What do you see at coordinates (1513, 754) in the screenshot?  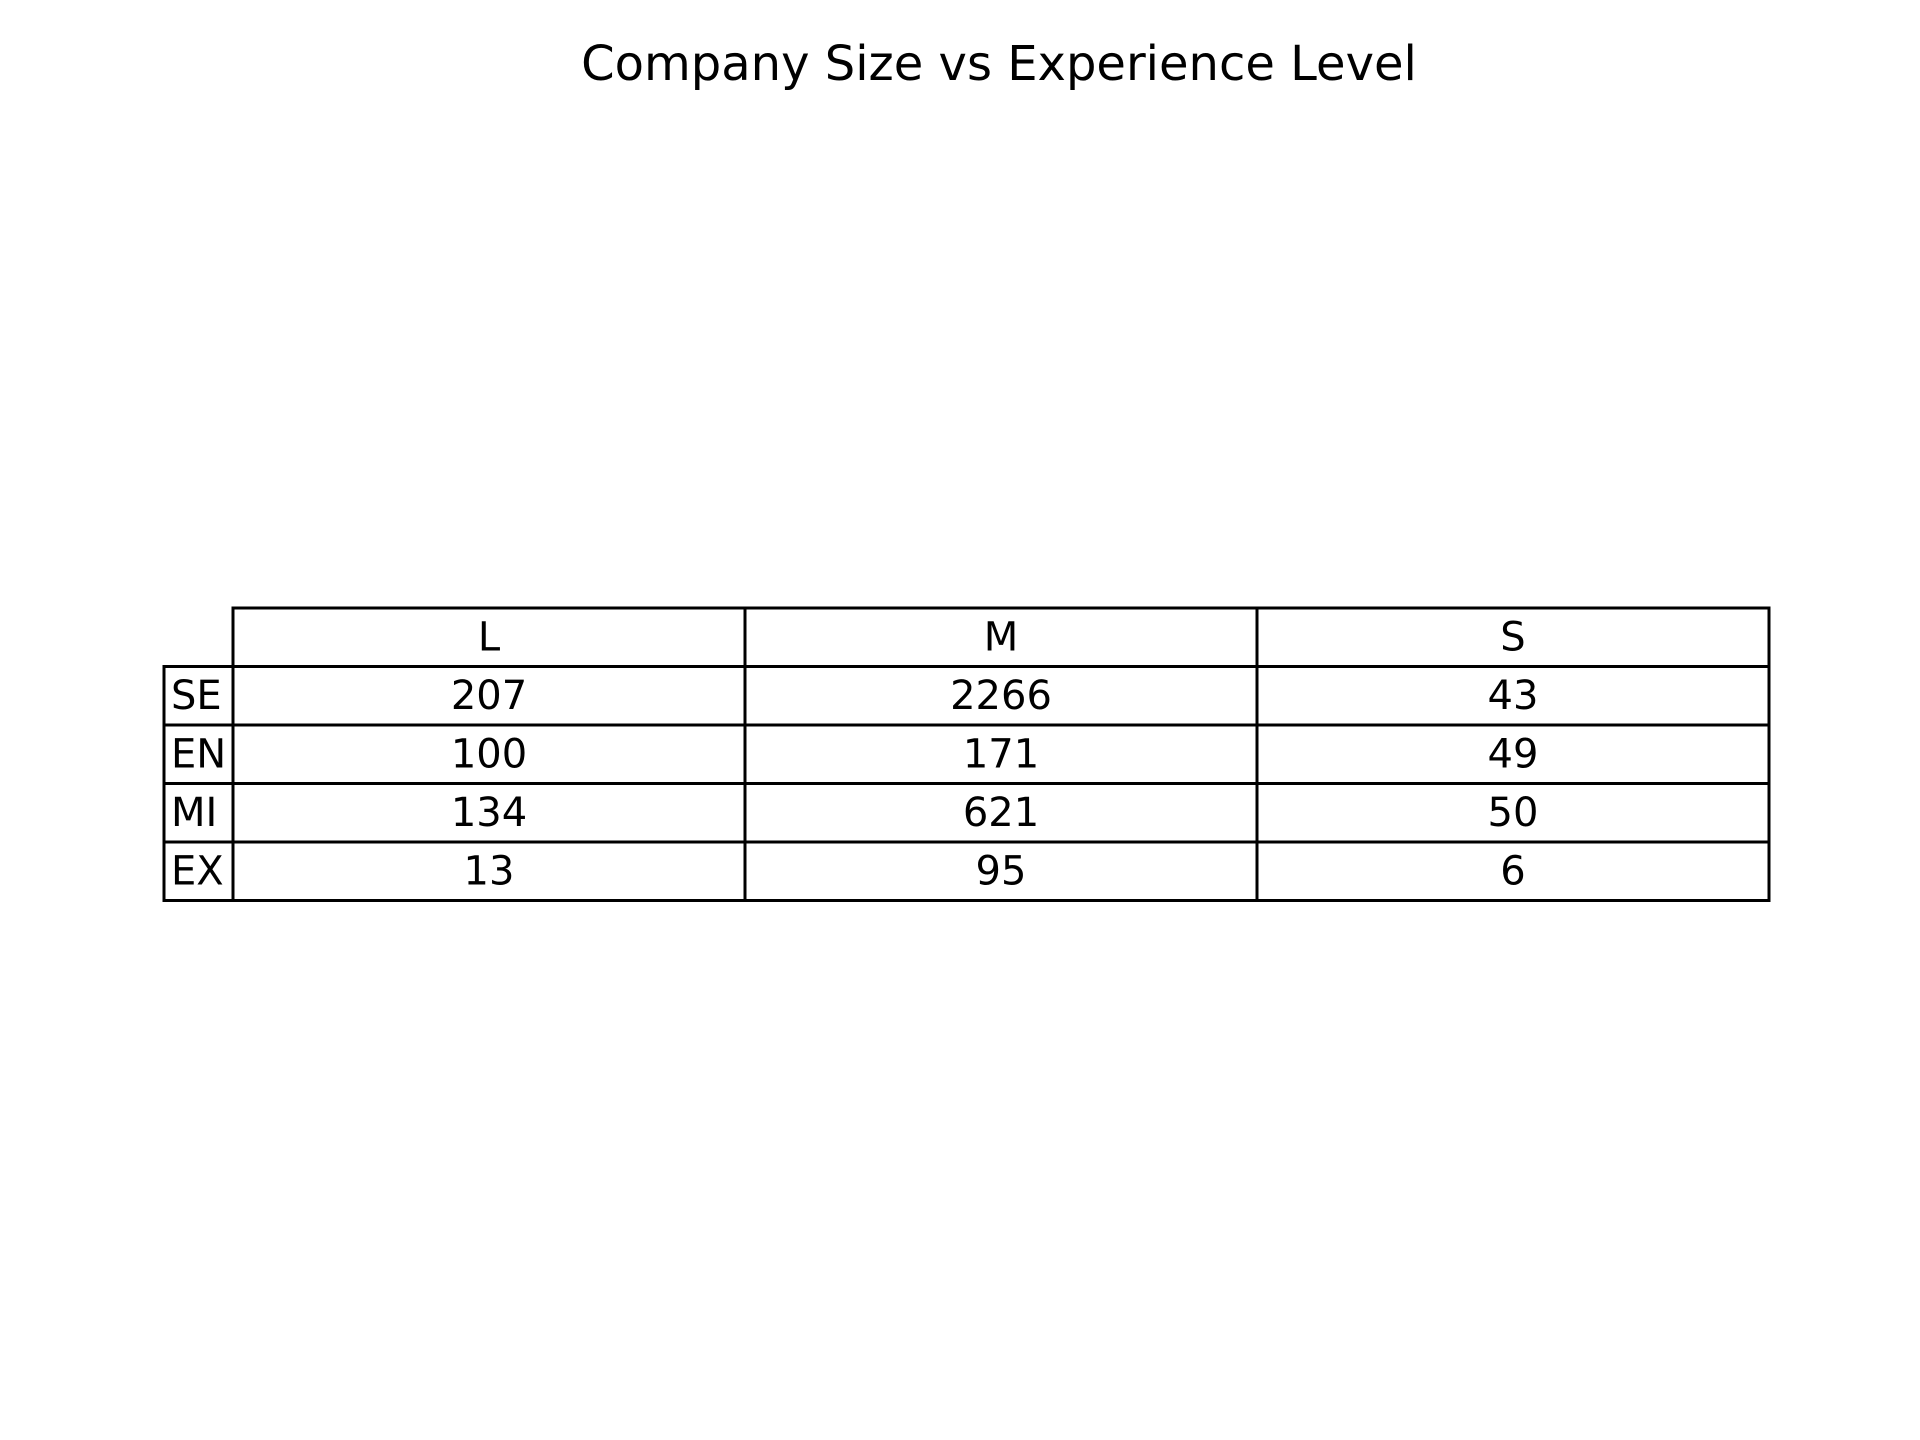 I see `table-cell-value: 49` at bounding box center [1513, 754].